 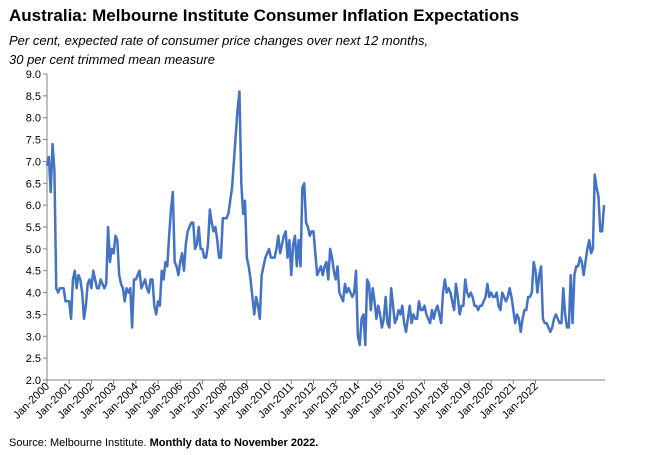 What do you see at coordinates (112, 59) in the screenshot?
I see `subtitle-line-2: 30 per cent trimmed mean measure` at bounding box center [112, 59].